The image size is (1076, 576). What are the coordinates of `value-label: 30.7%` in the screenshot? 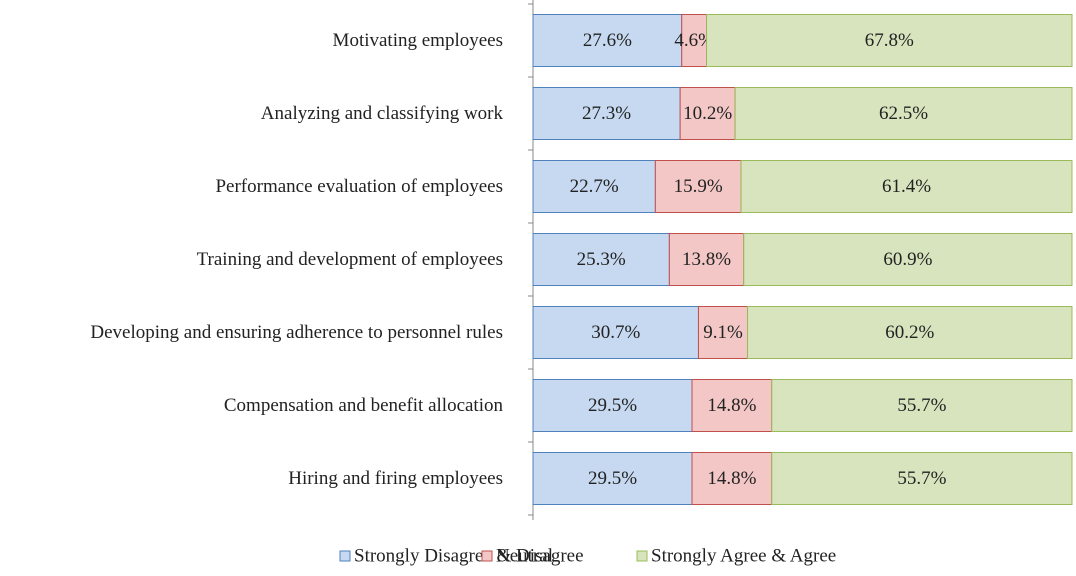 It's located at (615, 332).